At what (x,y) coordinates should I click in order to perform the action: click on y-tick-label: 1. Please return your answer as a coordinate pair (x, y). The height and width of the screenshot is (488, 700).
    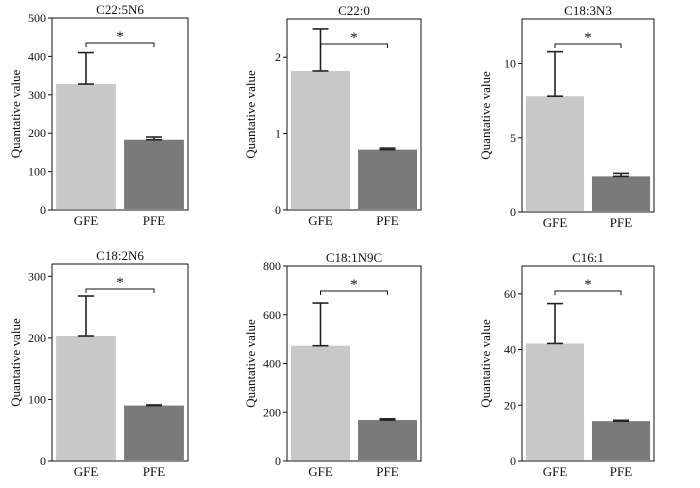
    Looking at the image, I should click on (278, 134).